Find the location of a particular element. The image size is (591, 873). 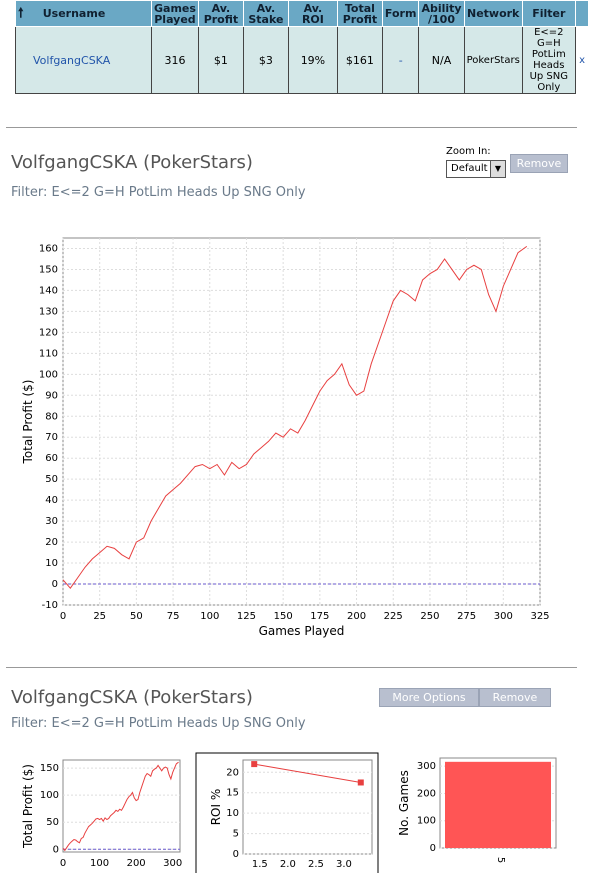

y-tick-label: 150 is located at coordinates (48, 269).